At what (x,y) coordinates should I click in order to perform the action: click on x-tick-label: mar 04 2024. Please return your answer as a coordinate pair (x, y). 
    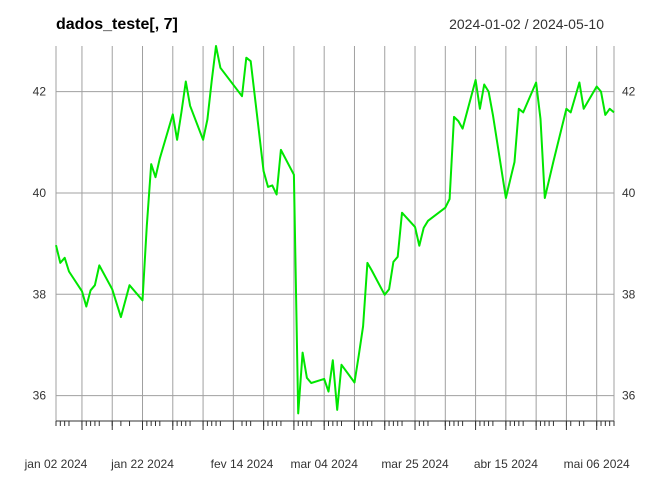
    Looking at the image, I should click on (324, 464).